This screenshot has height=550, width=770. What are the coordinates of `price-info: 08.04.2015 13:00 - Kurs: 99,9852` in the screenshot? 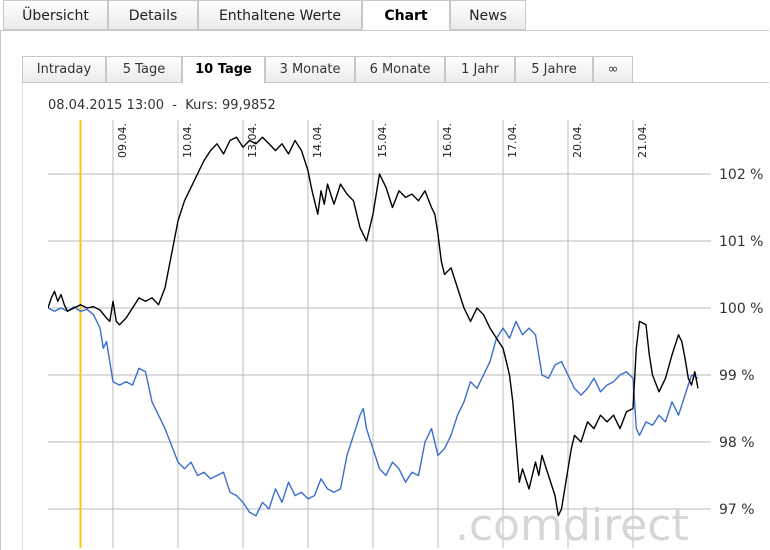 It's located at (162, 105).